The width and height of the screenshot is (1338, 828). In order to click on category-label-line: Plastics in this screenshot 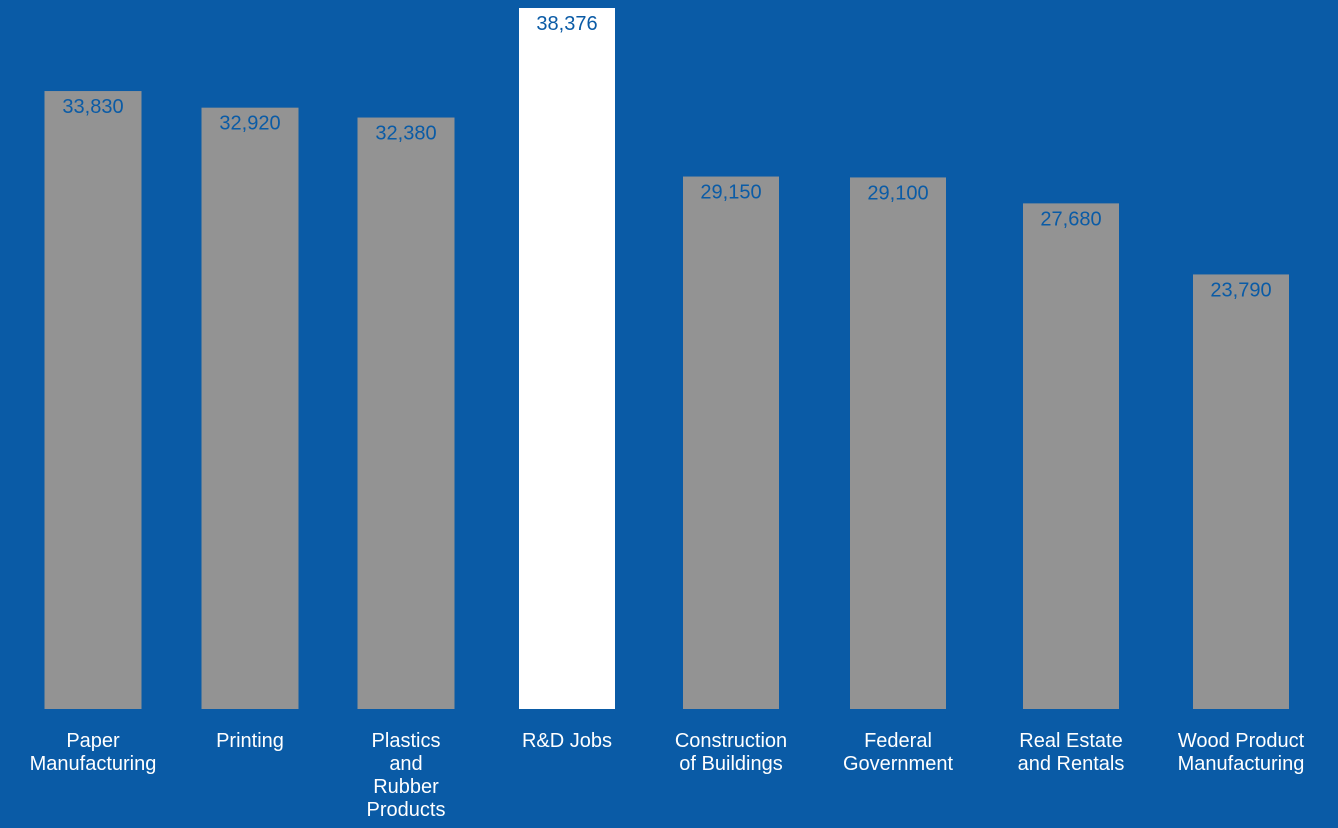, I will do `click(406, 741)`.